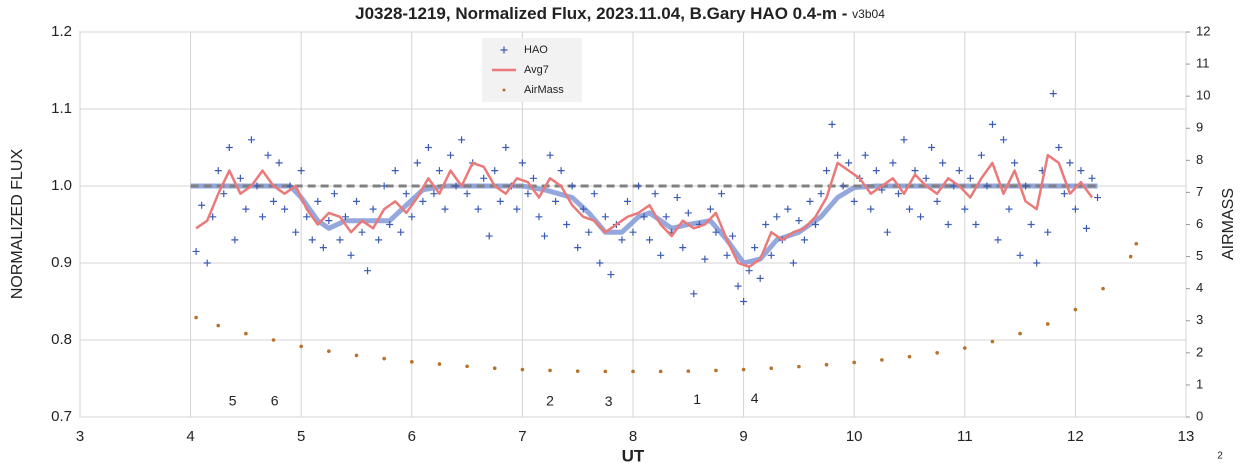 The image size is (1247, 474). What do you see at coordinates (61, 262) in the screenshot?
I see `y-tick-label: 0.9` at bounding box center [61, 262].